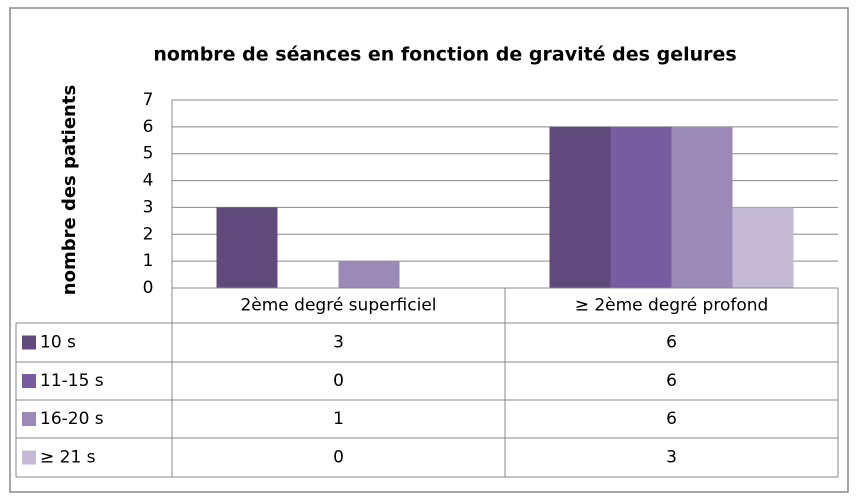 This screenshot has width=856, height=500. Describe the element at coordinates (338, 419) in the screenshot. I see `table-value: 1` at that location.